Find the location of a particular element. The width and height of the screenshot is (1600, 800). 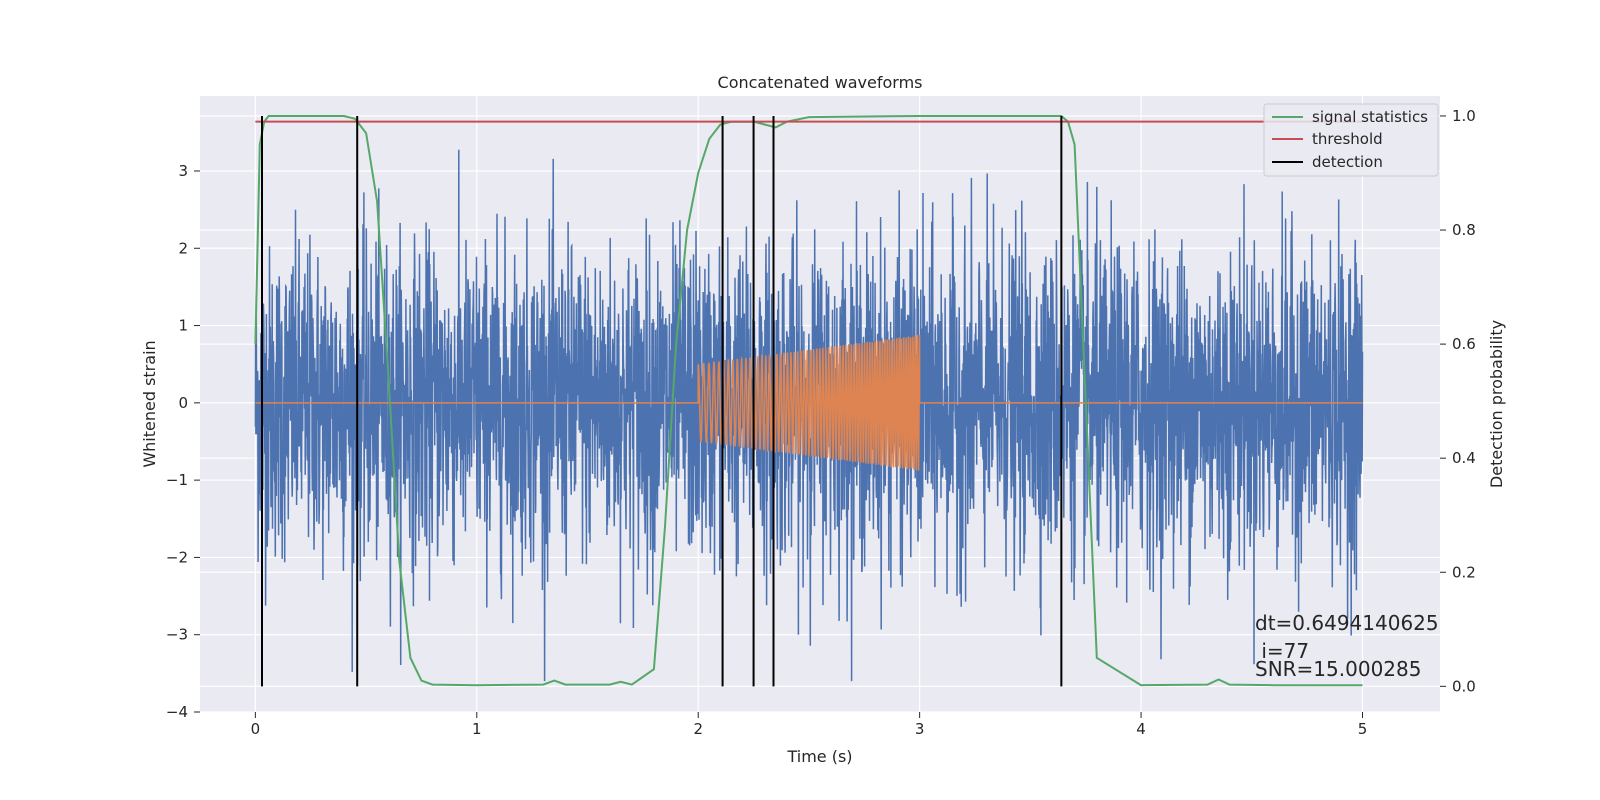

left-axis: 3 2 1 0 −1 −2 −3 −4 is located at coordinates (183, 441).